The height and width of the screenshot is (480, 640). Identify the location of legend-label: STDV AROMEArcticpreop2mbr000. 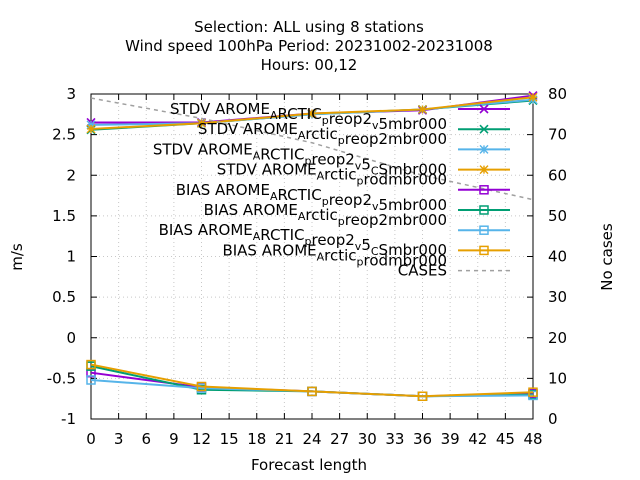
(322, 134).